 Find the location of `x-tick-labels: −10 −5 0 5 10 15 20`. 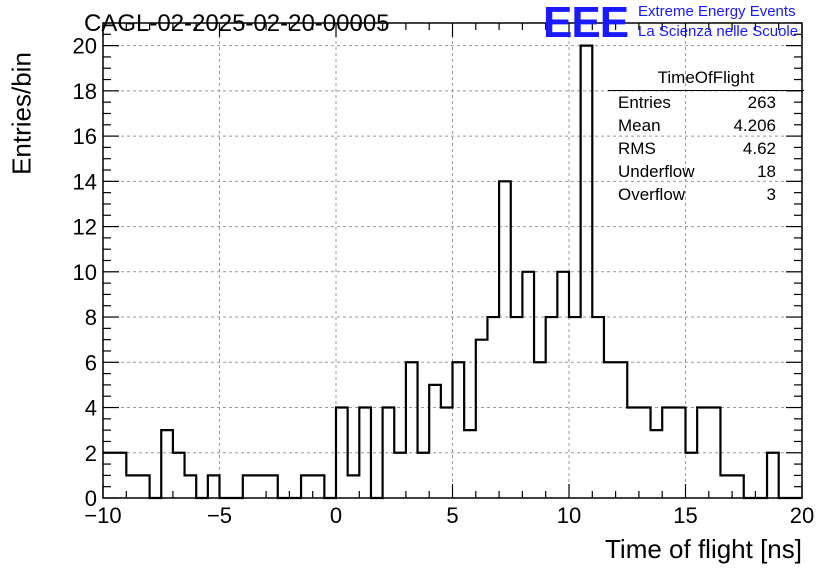

x-tick-labels: −10 −5 0 5 10 15 20 is located at coordinates (449, 515).